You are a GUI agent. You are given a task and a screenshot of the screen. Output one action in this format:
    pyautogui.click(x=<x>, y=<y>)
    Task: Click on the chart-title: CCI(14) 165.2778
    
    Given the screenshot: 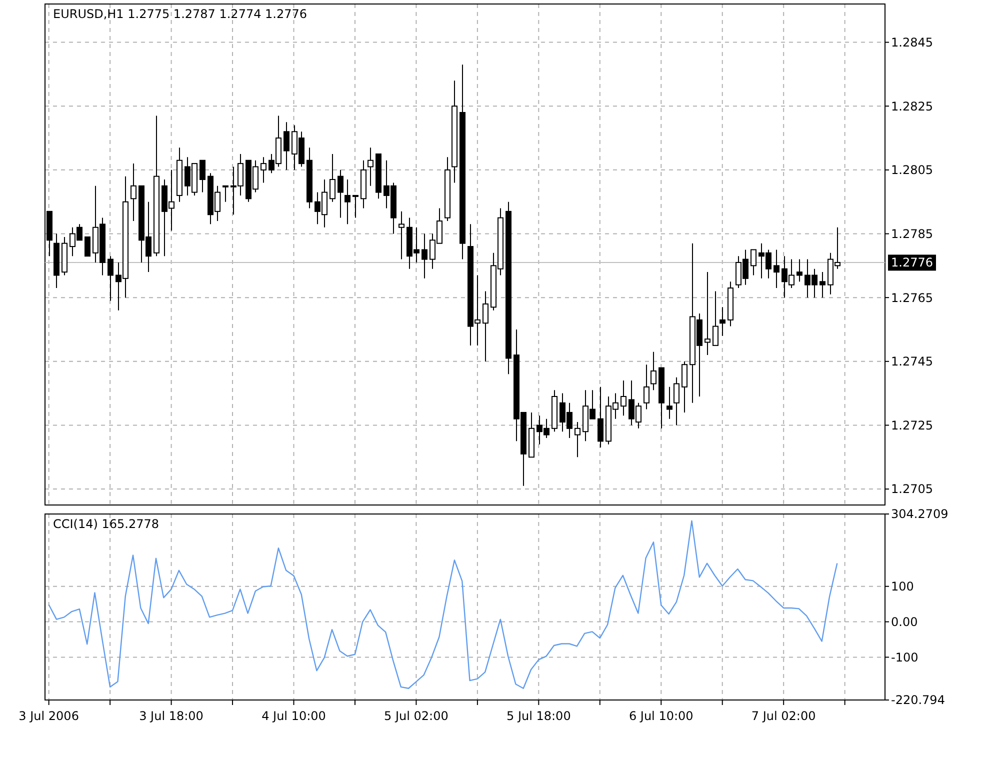 What is the action you would take?
    pyautogui.click(x=106, y=524)
    